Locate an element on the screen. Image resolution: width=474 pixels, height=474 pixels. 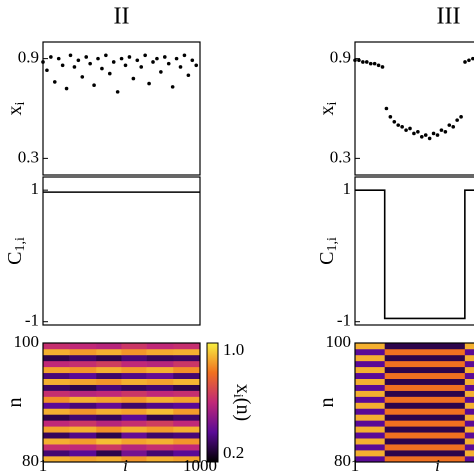
colorbar is located at coordinates (212, 402).